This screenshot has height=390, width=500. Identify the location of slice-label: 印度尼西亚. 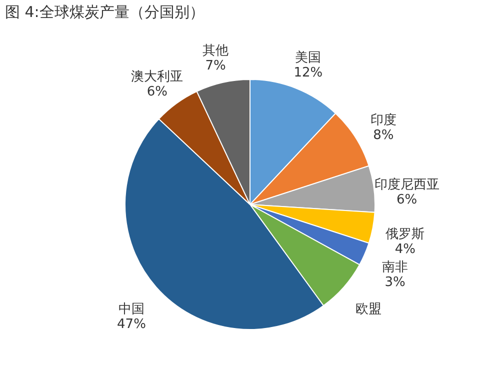
(407, 184).